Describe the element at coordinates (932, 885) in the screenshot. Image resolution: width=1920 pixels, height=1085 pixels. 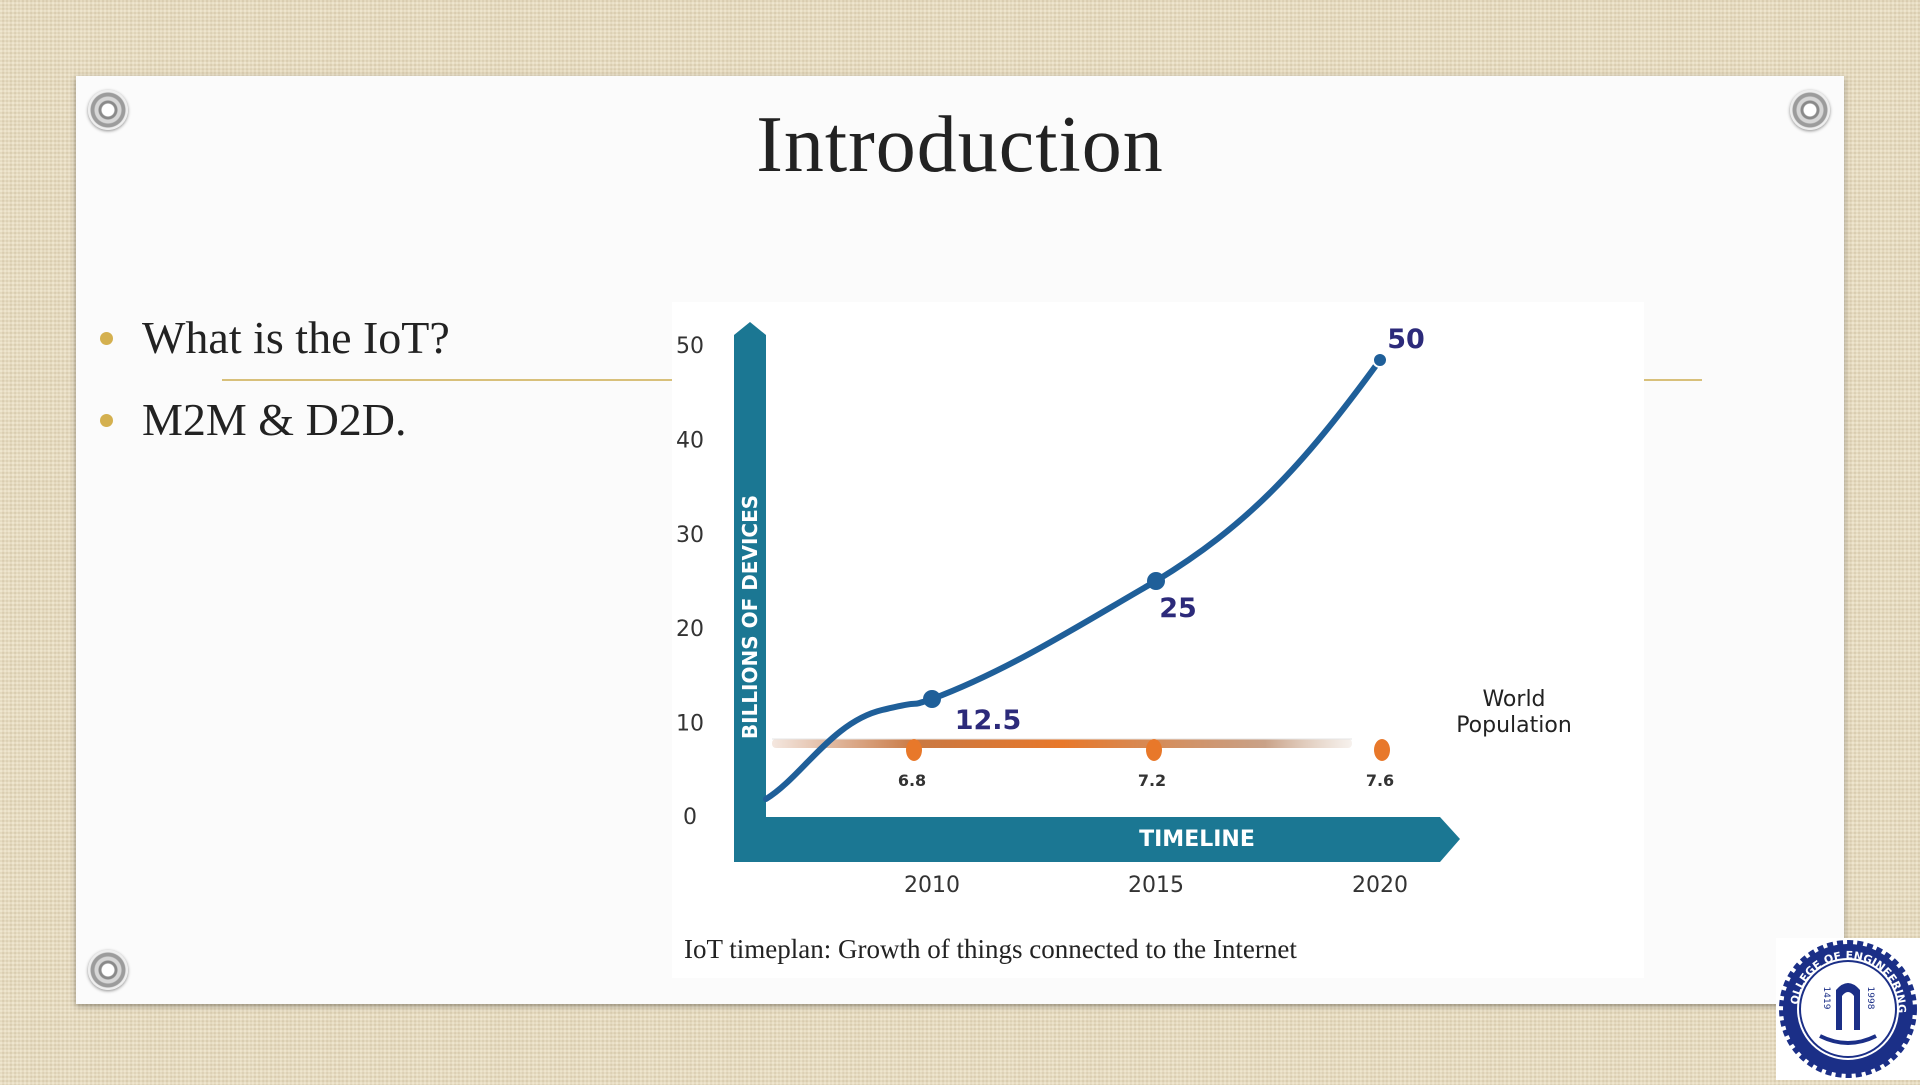
I see `x-tick-label: 2010` at that location.